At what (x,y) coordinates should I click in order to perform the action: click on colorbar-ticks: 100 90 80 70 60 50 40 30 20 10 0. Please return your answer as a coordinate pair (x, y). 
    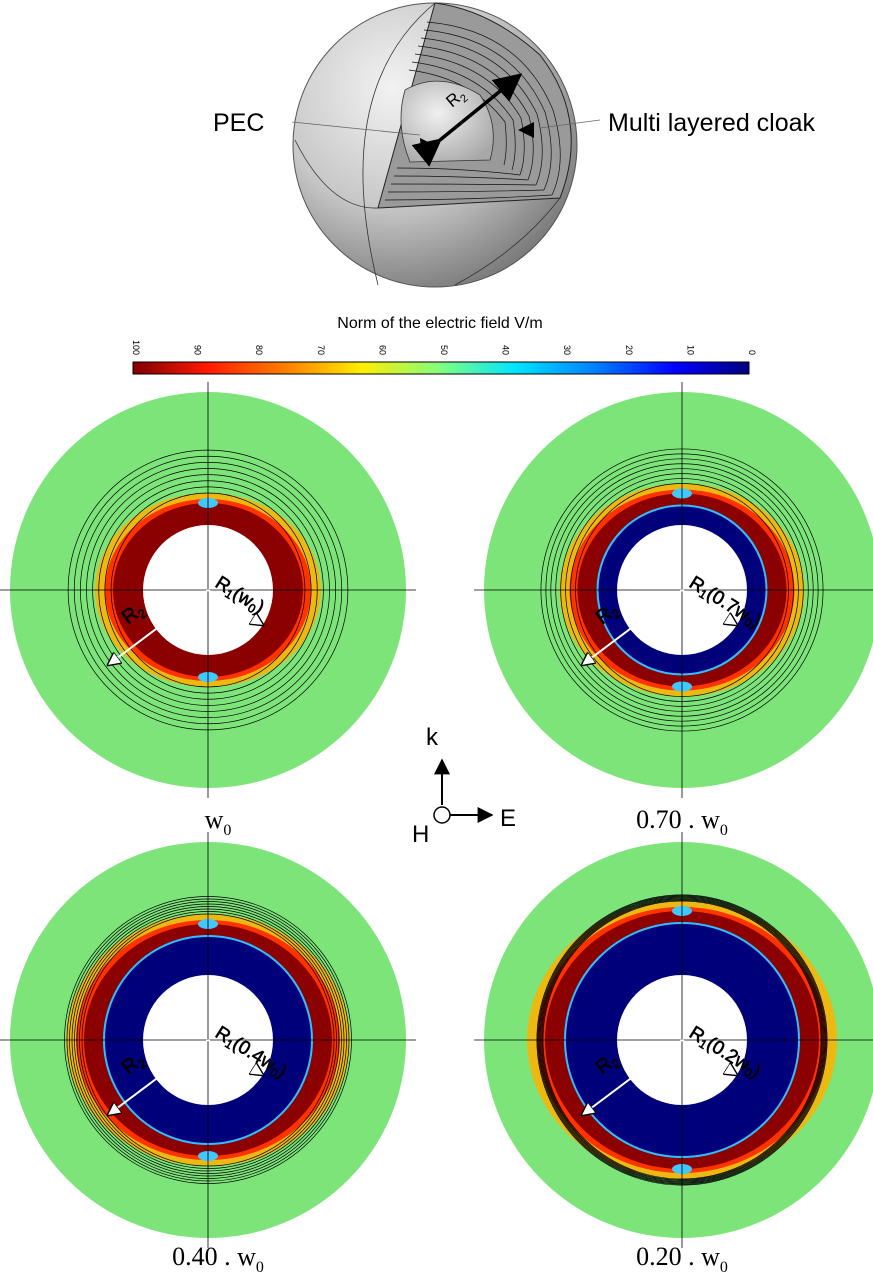
    Looking at the image, I should click on (444, 347).